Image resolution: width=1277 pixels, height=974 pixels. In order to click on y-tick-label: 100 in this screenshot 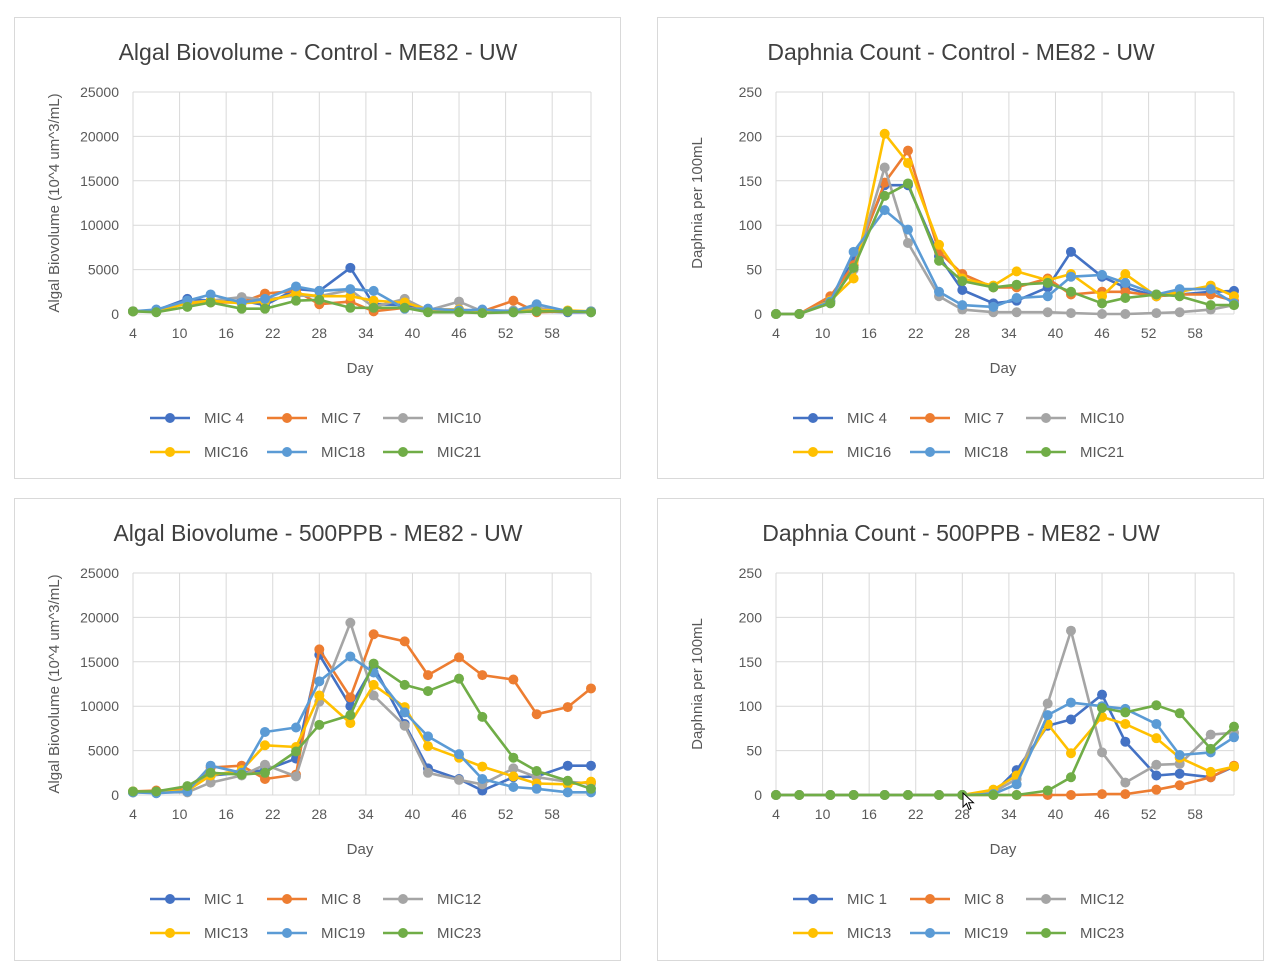, I will do `click(751, 225)`.